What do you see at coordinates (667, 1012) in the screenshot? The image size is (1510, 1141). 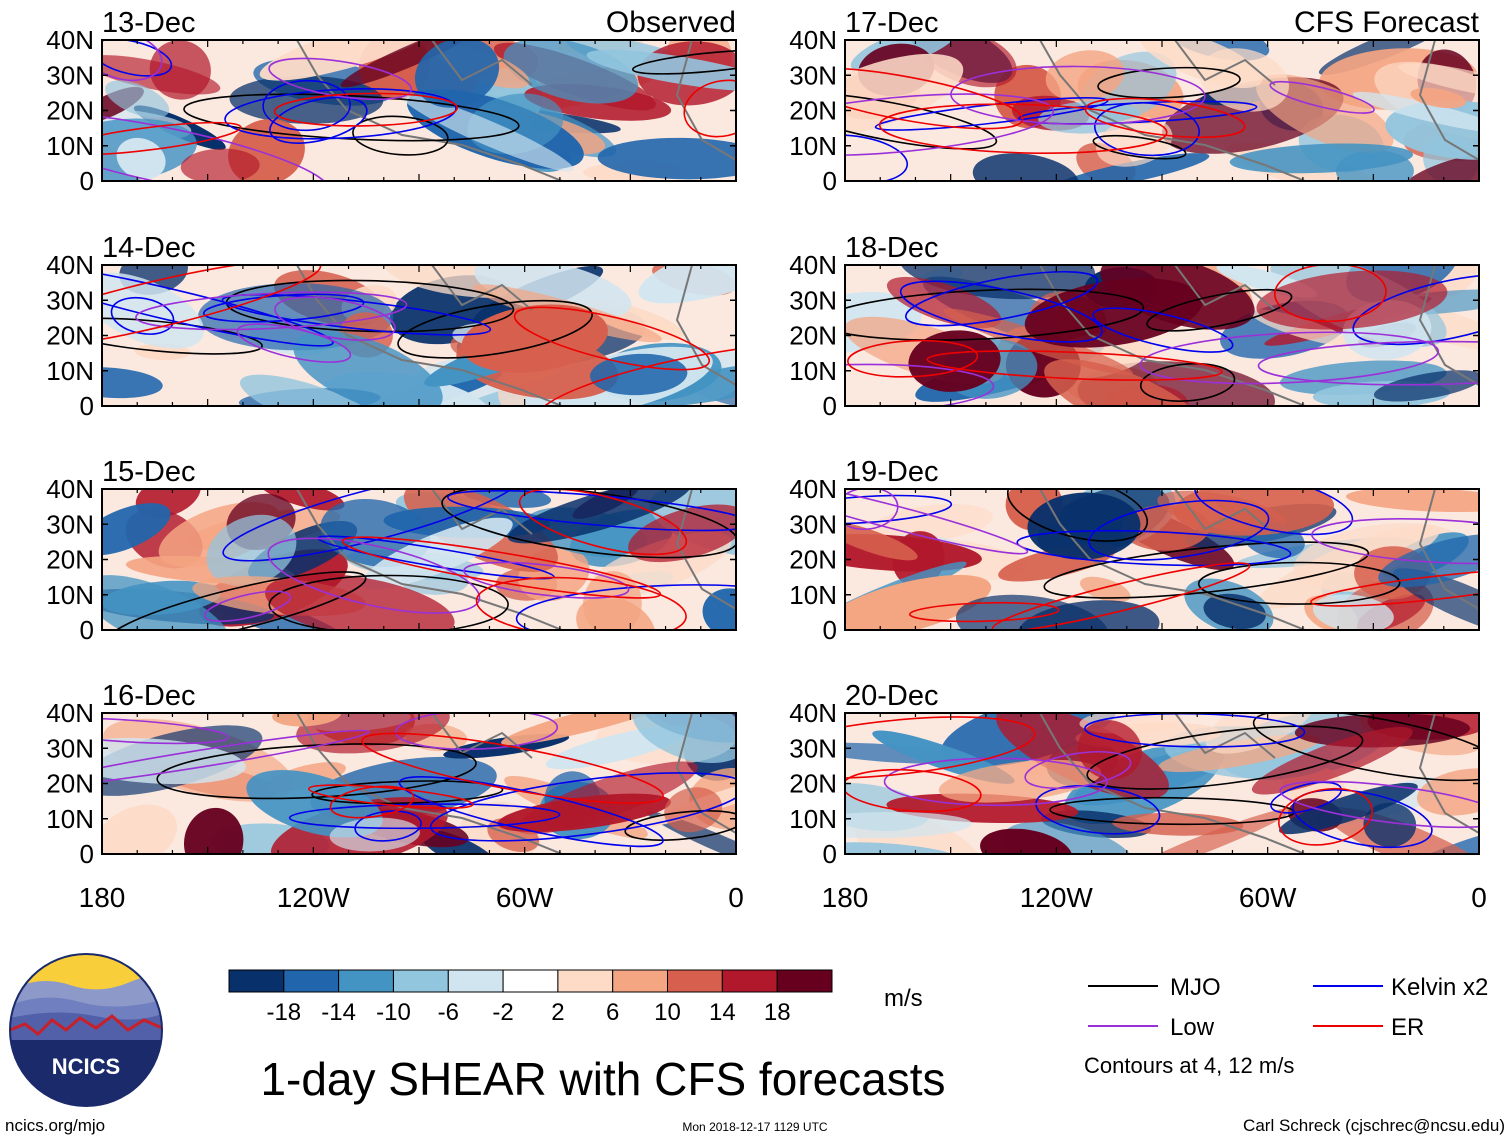 I see `colorbar-label: 10` at bounding box center [667, 1012].